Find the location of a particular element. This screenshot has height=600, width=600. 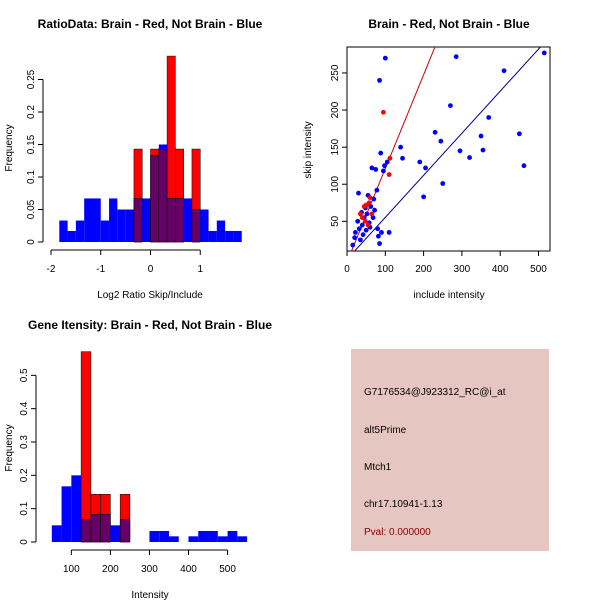

scatter-x-tick-label: 300 is located at coordinates (462, 269).